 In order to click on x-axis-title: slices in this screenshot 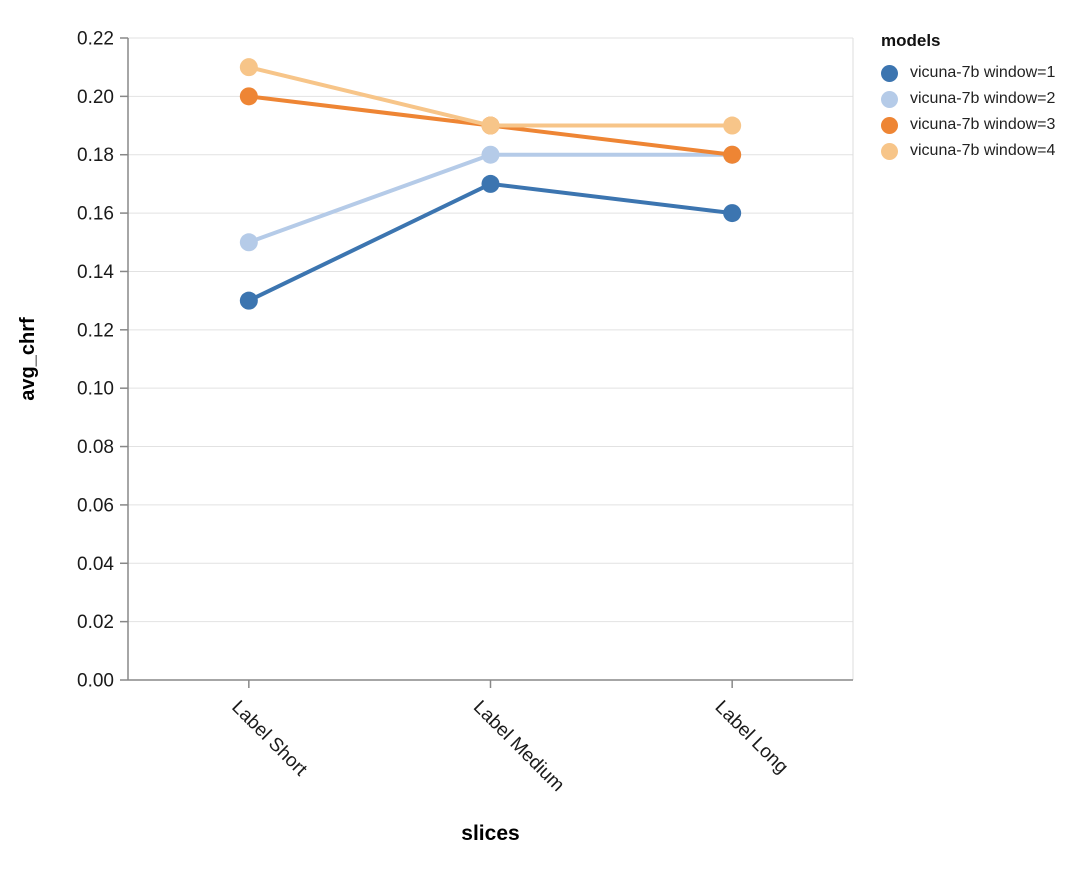, I will do `click(490, 833)`.